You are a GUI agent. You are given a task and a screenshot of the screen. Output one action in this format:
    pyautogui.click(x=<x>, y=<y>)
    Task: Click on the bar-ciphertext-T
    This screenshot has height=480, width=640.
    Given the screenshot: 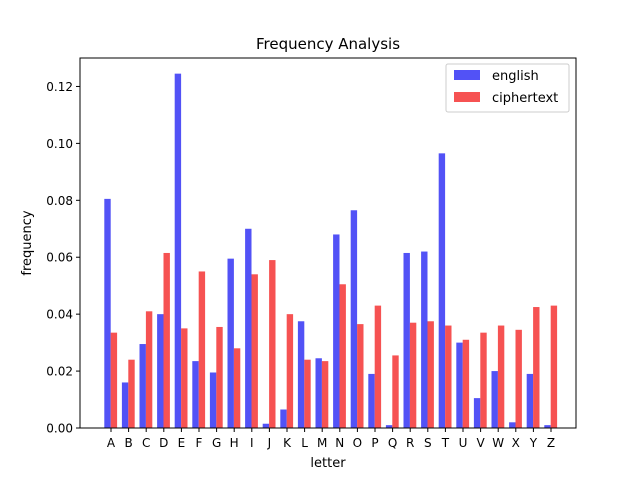 What is the action you would take?
    pyautogui.click(x=448, y=376)
    